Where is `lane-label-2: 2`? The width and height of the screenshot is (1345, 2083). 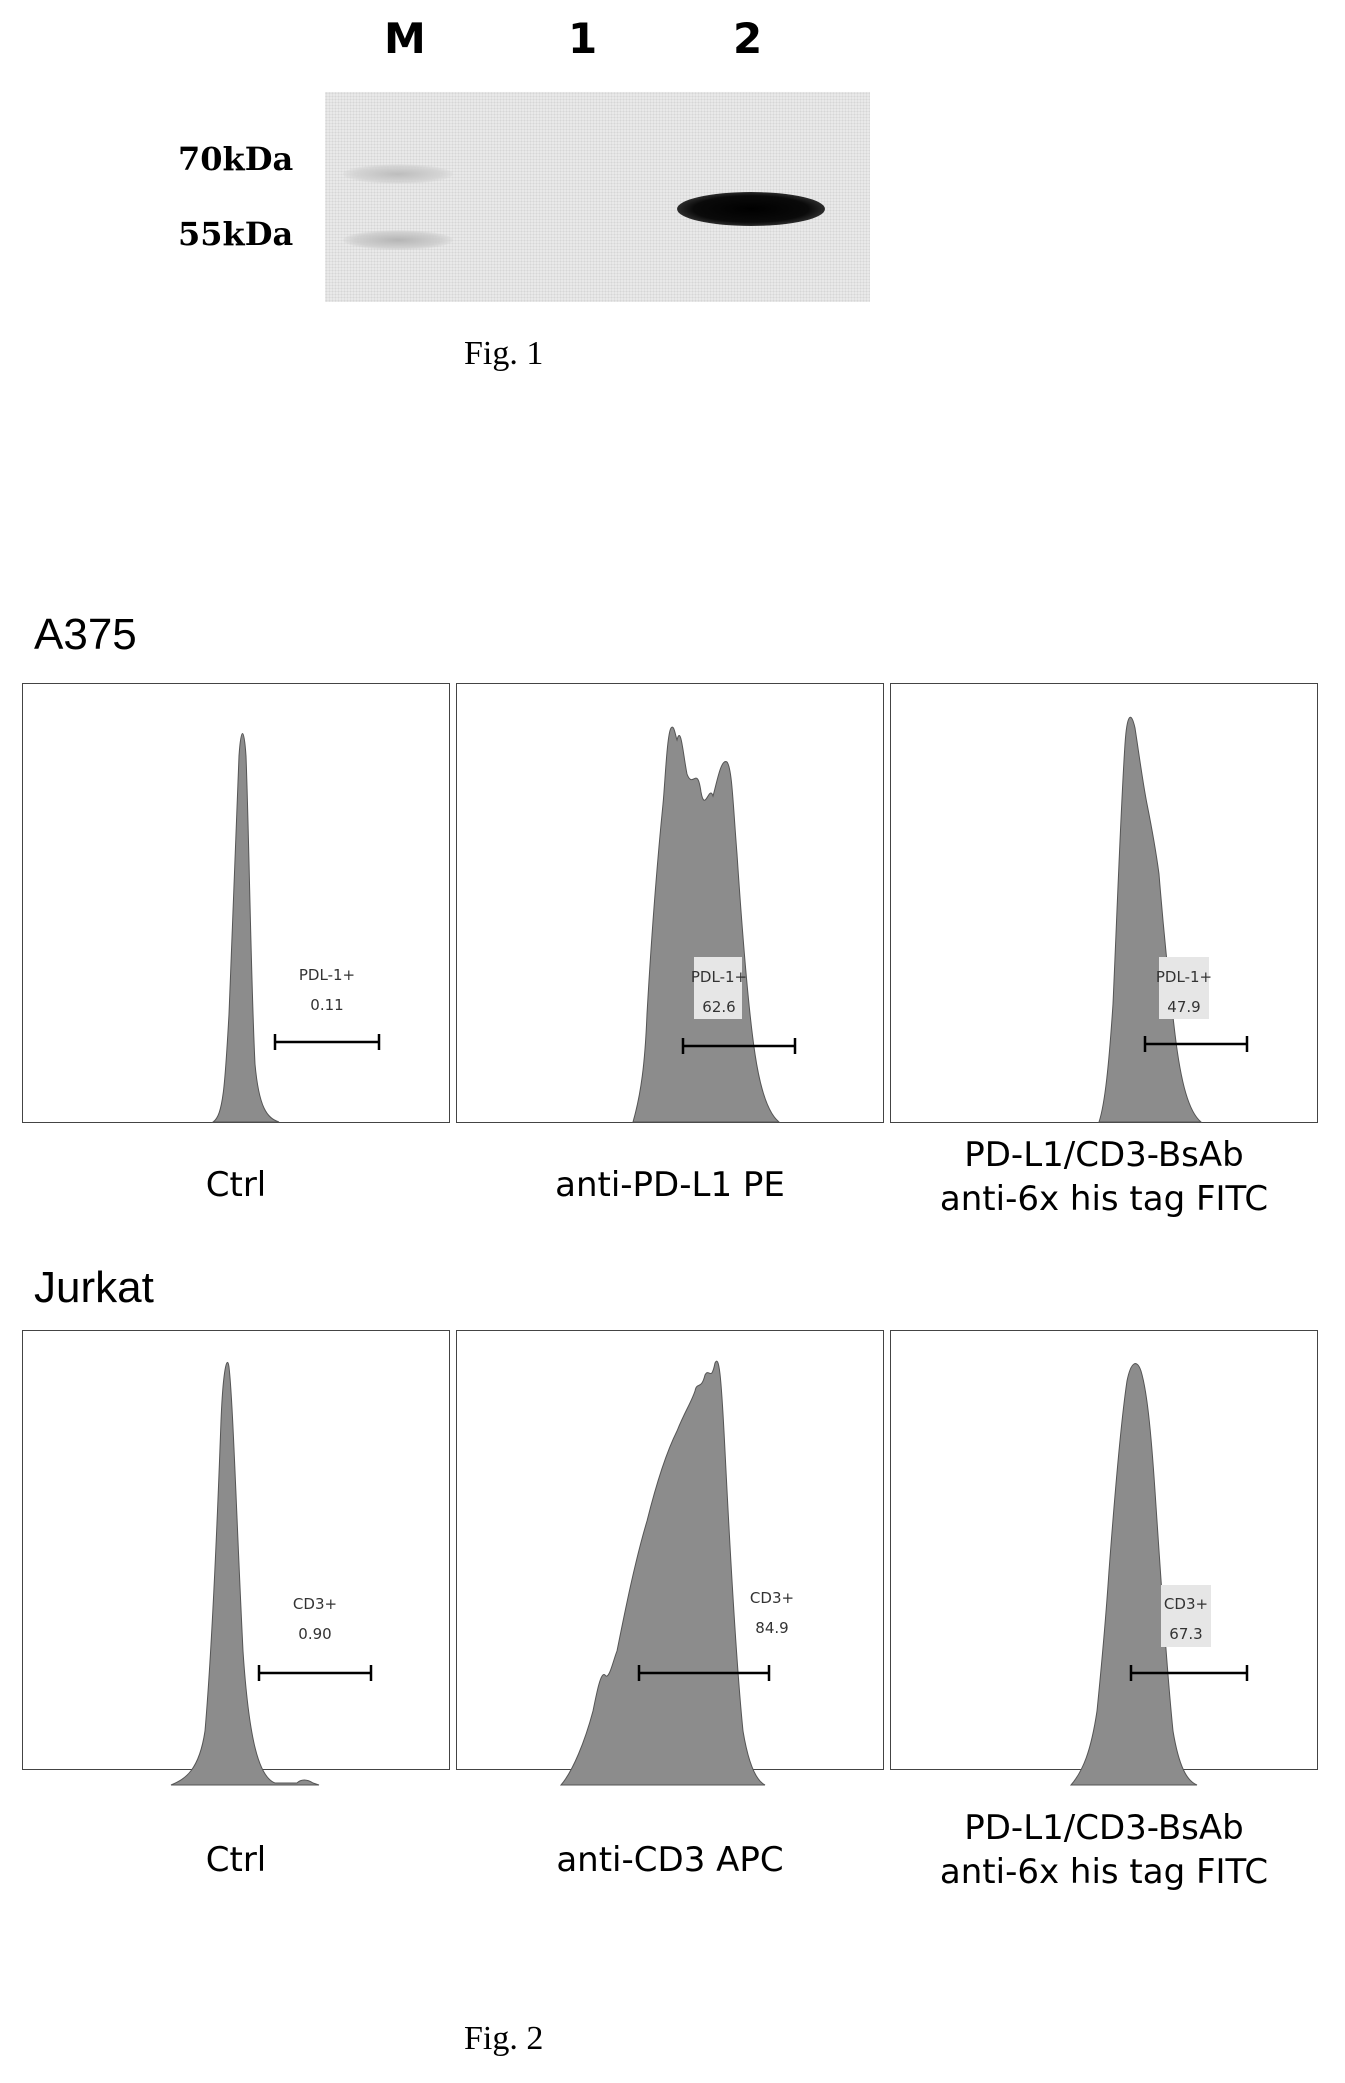
lane-label-2: 2 is located at coordinates (748, 38).